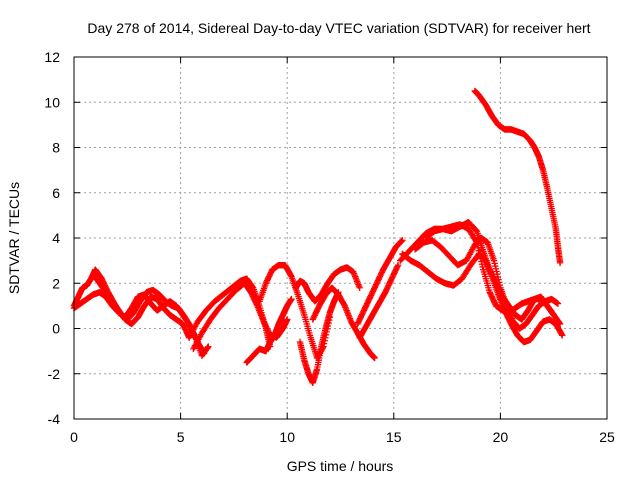 The width and height of the screenshot is (640, 480). Describe the element at coordinates (52, 57) in the screenshot. I see `y-tick-label: 12` at that location.